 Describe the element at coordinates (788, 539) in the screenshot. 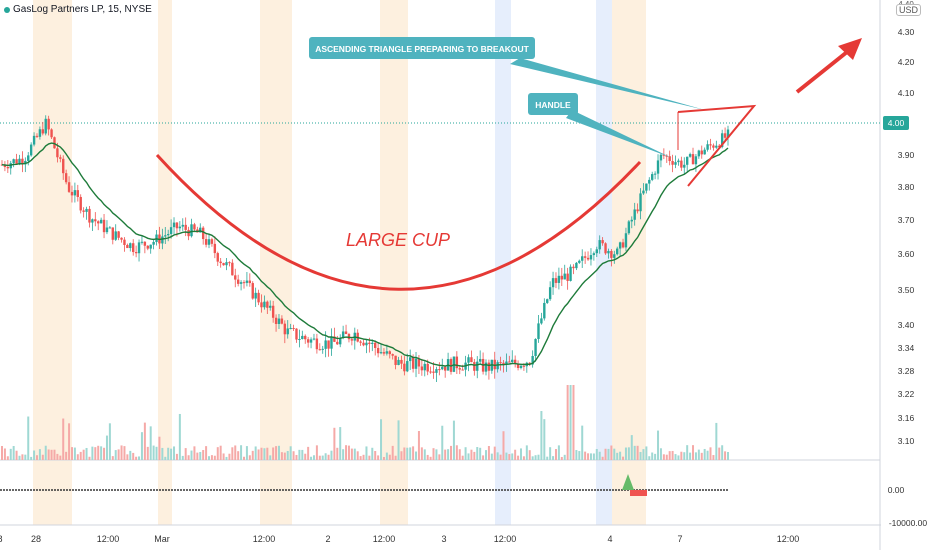

I see `time-tick: 12:00` at that location.